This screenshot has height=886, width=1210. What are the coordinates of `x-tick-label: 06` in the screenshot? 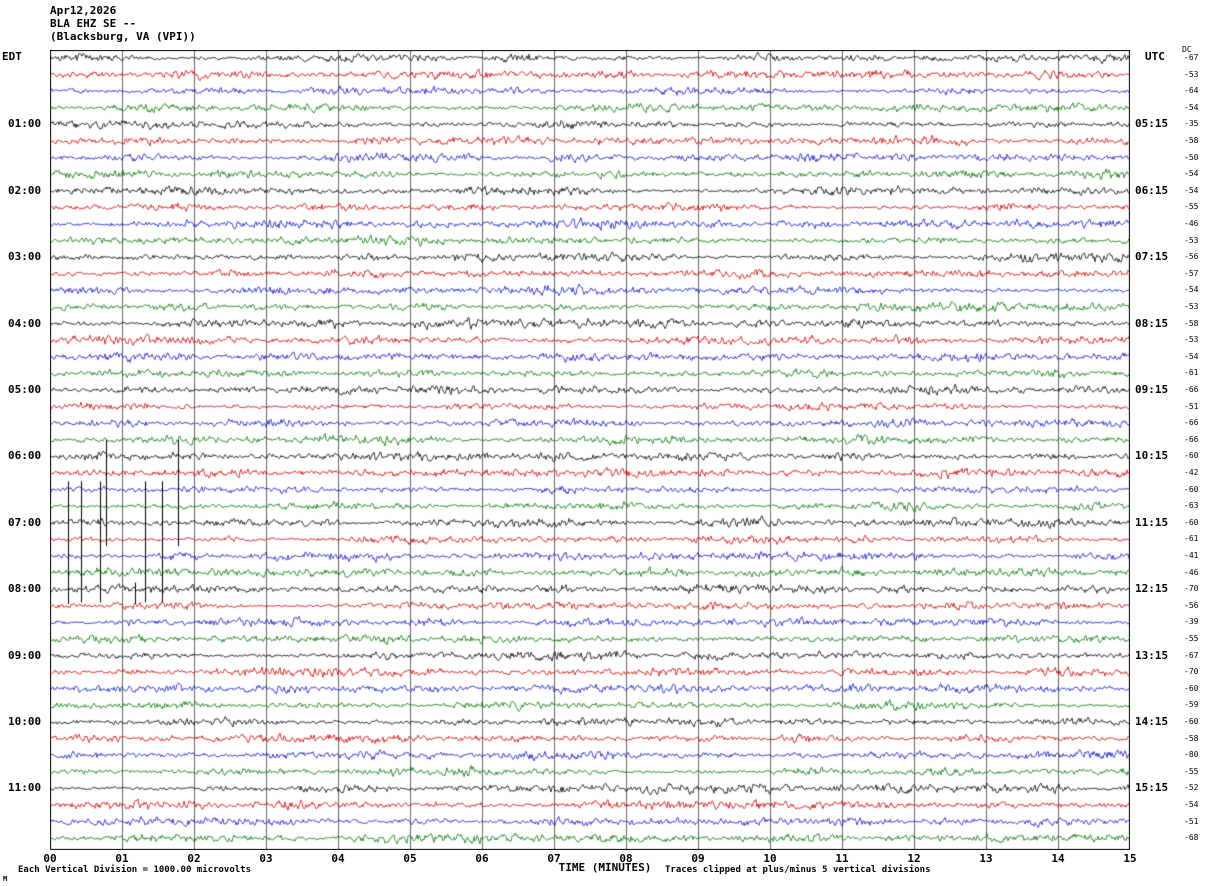 It's located at (482, 858).